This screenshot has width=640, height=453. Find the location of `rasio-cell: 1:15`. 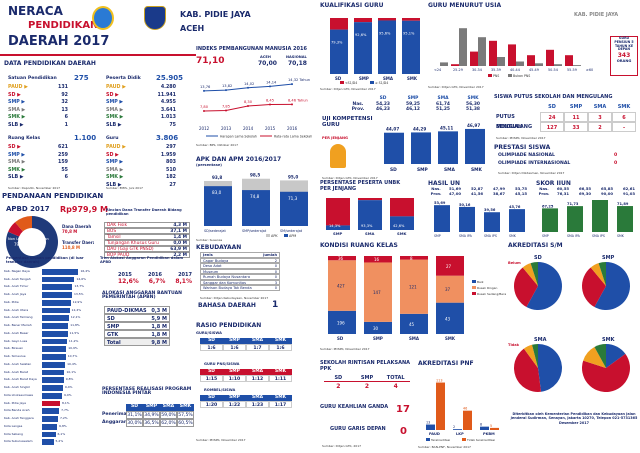

rasio-cell: 1:15 is located at coordinates (211, 378).